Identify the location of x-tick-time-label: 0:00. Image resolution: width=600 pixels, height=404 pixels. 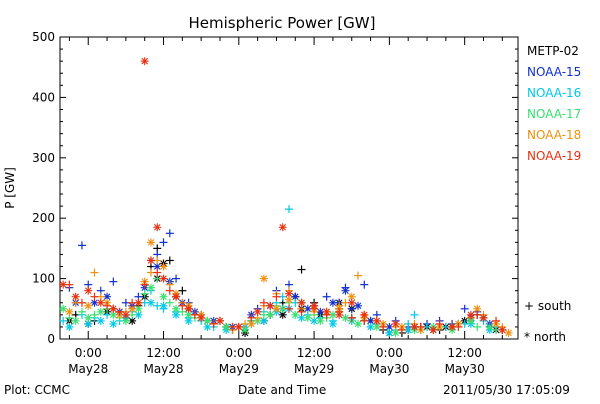
(389, 353).